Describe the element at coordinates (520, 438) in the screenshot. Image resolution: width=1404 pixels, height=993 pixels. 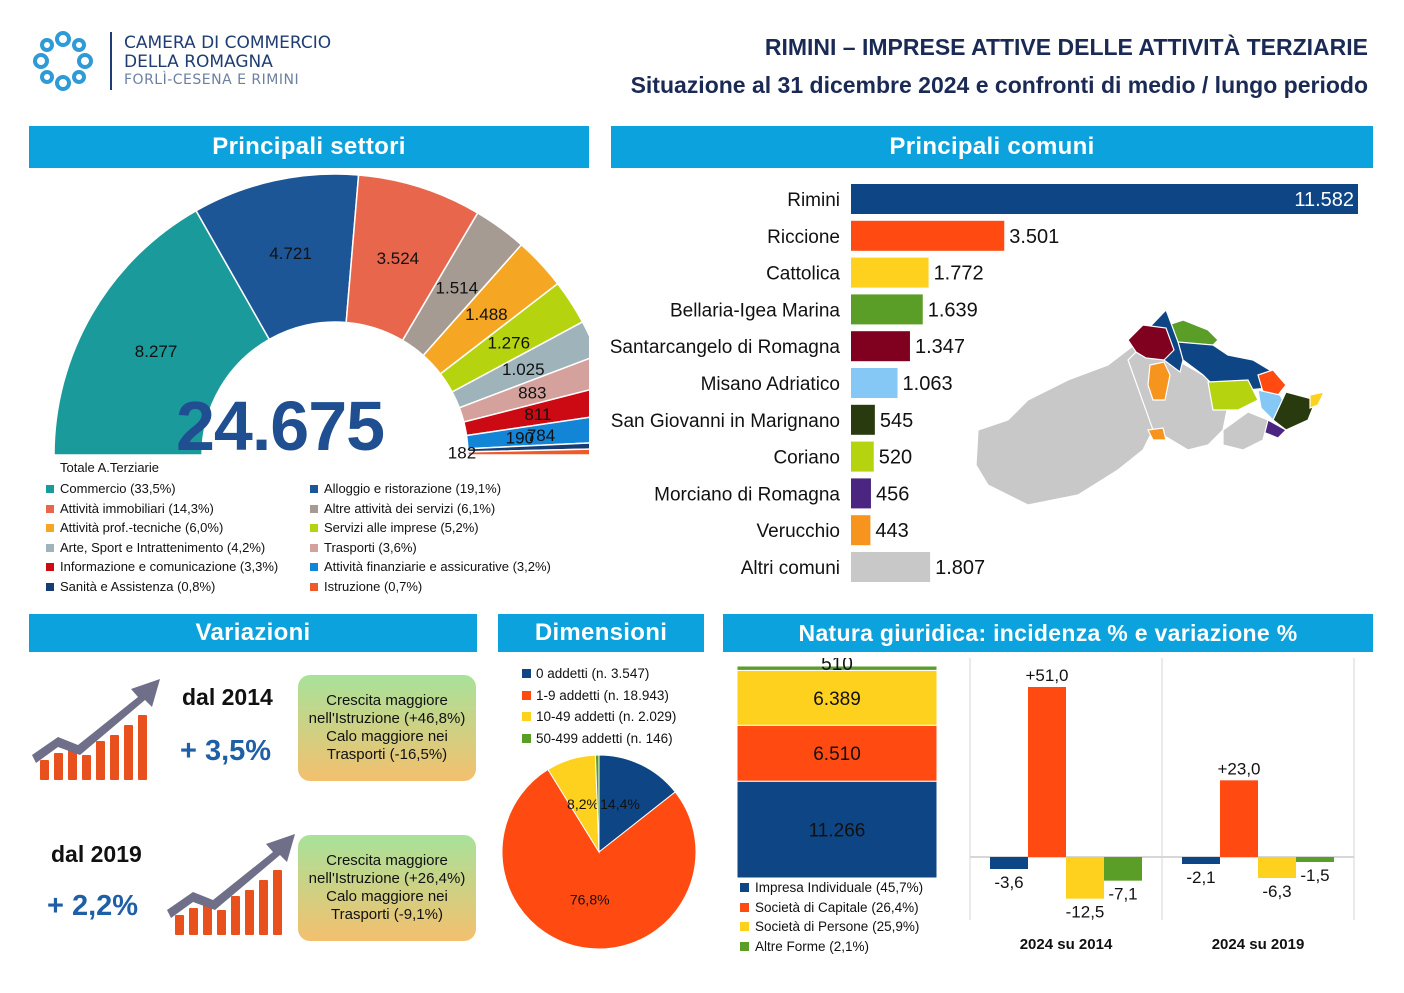
I see `settori-slice-label: 190` at that location.